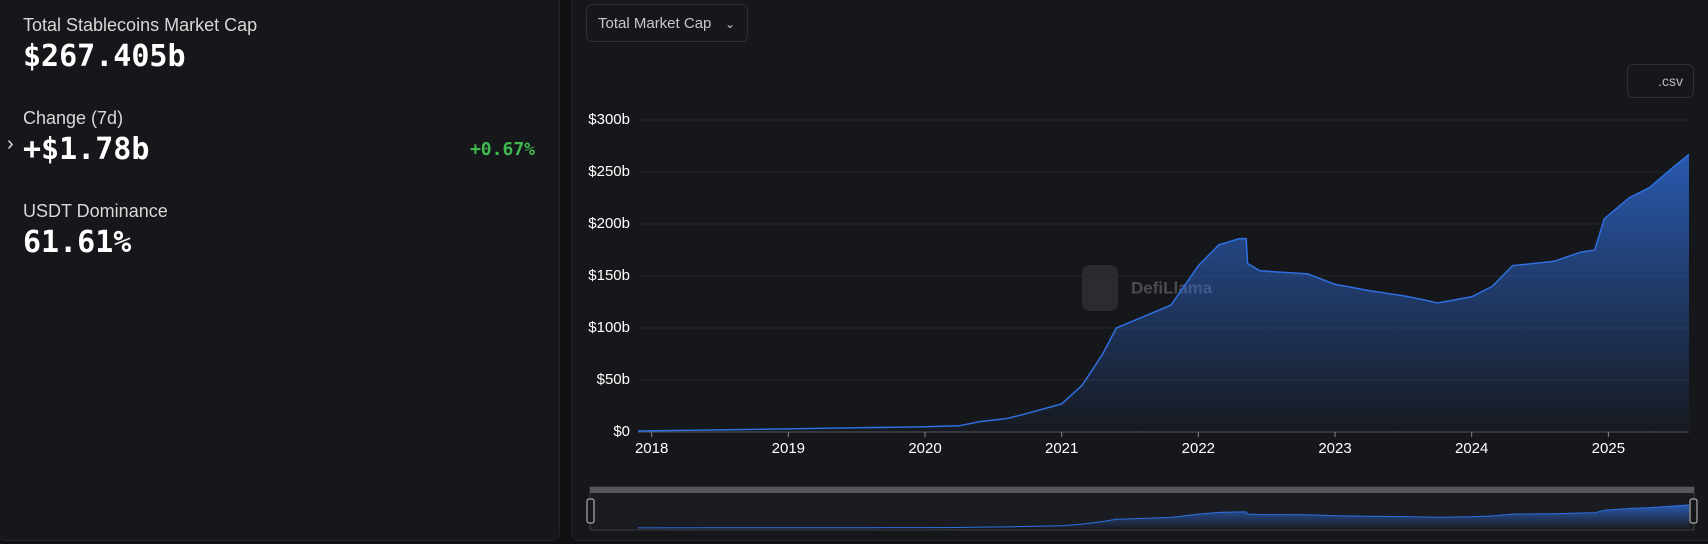  I want to click on stat-label: USDT Dominance, so click(95, 211).